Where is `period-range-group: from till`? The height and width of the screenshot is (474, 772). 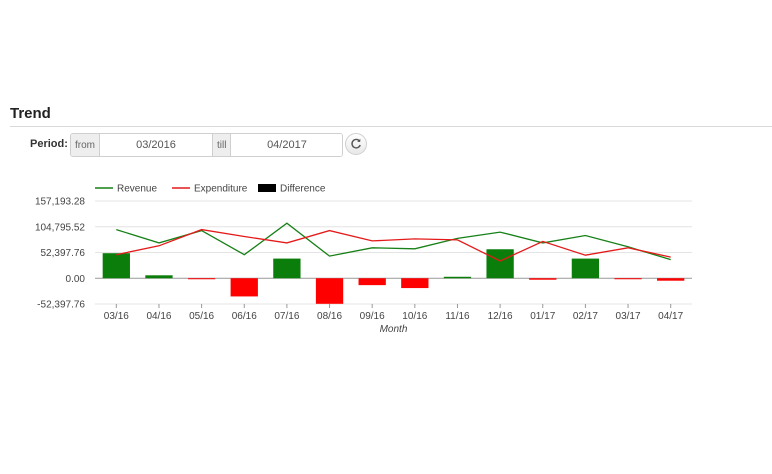
period-range-group: from till is located at coordinates (207, 145).